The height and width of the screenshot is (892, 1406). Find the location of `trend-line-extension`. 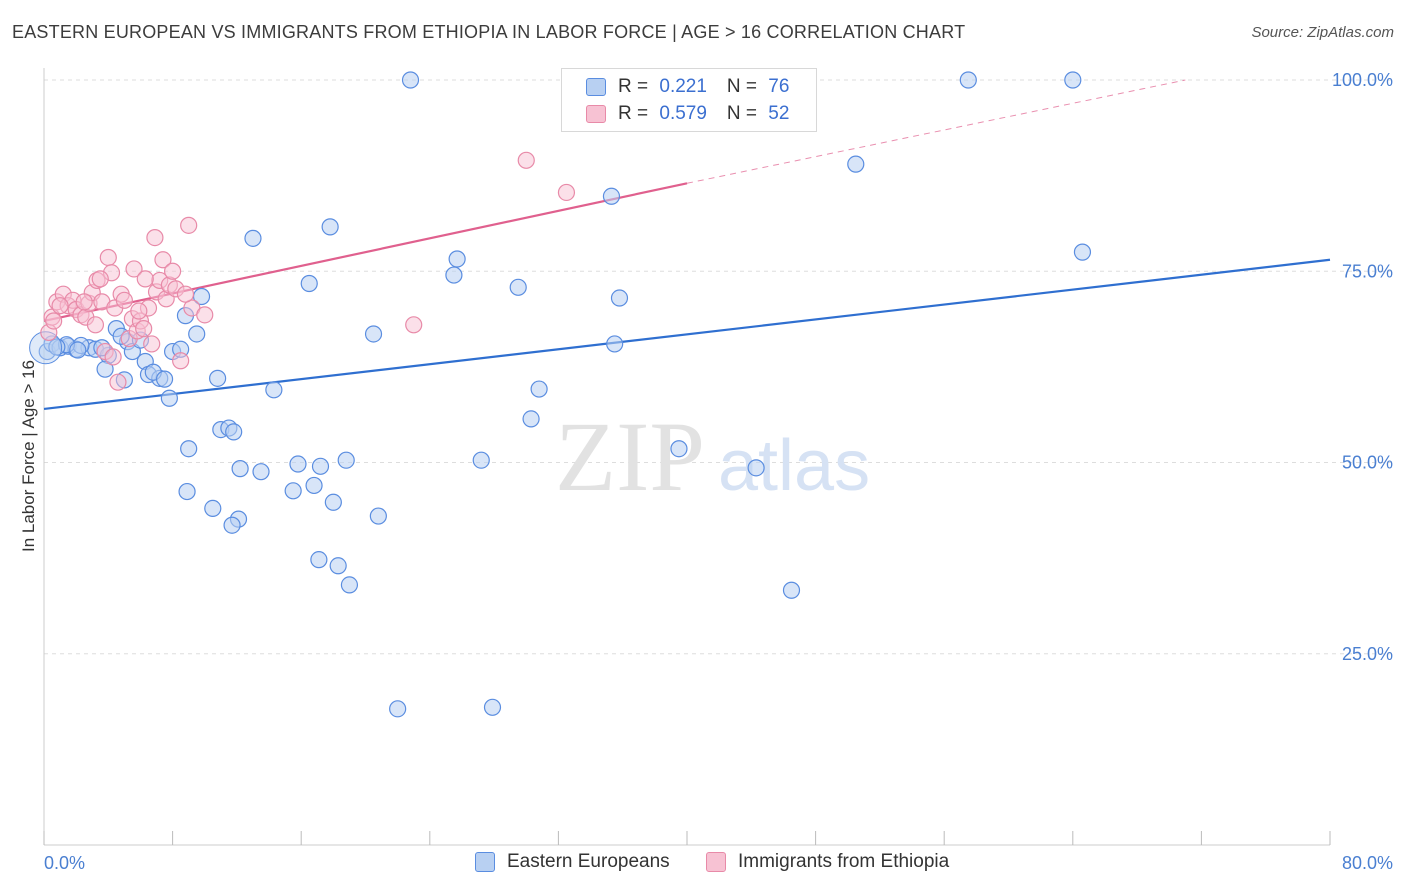

trend-line-extension is located at coordinates (936, 131).